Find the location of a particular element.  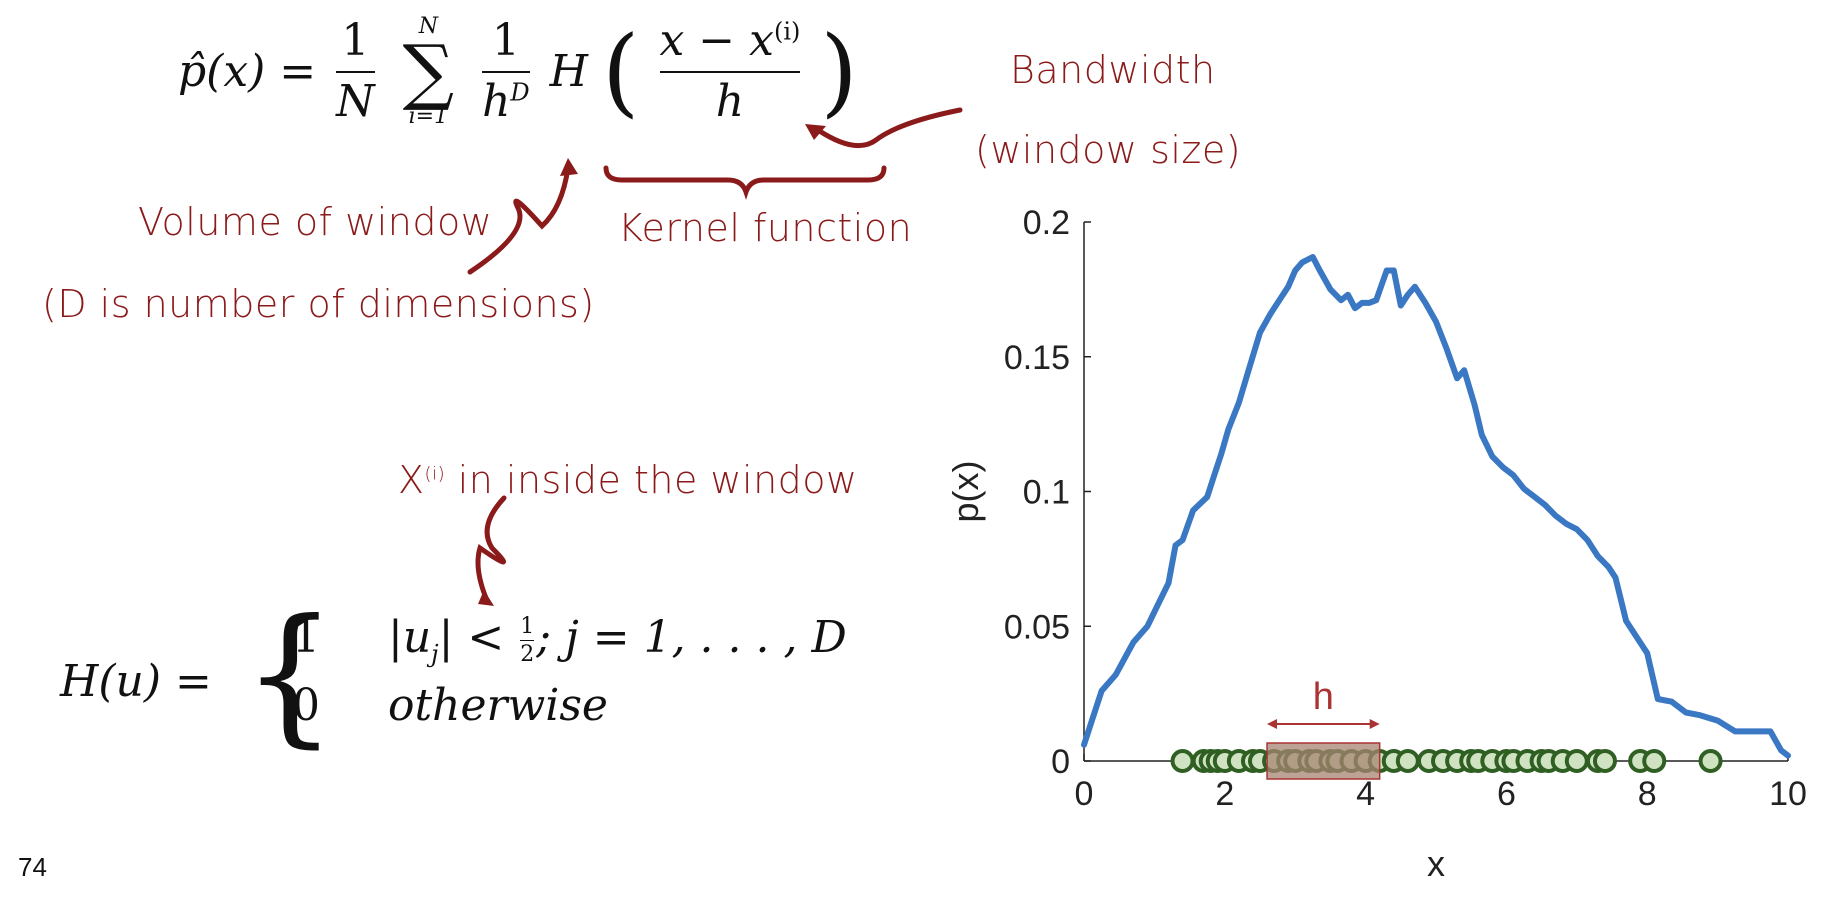

y-axis-label: p(x) is located at coordinates (965, 492).